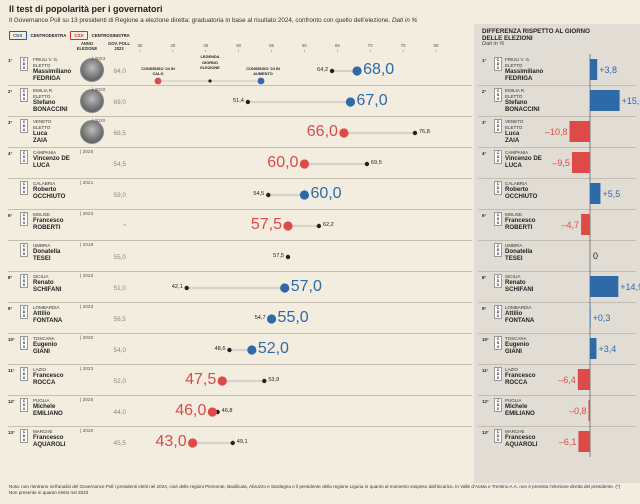 Image resolution: width=640 pixels, height=504 pixels. I want to click on right-last-name: OCCHIUTO, so click(521, 196).